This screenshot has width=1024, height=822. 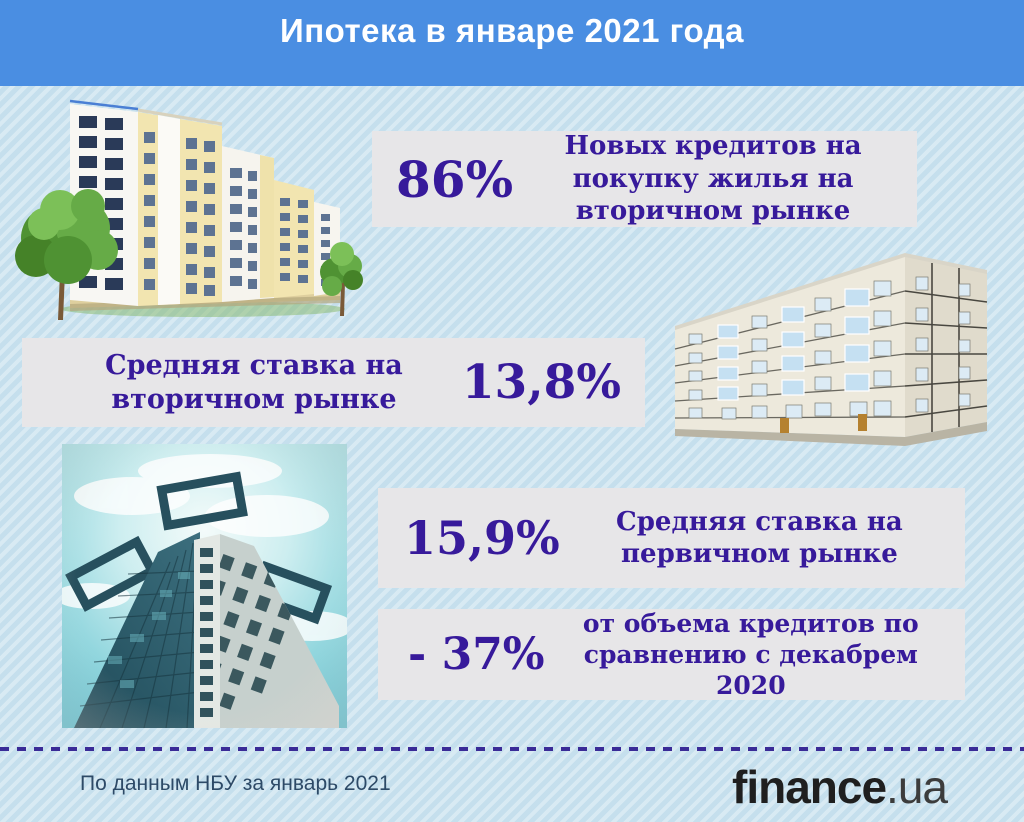 What do you see at coordinates (455, 179) in the screenshot?
I see `stat-value: 86%` at bounding box center [455, 179].